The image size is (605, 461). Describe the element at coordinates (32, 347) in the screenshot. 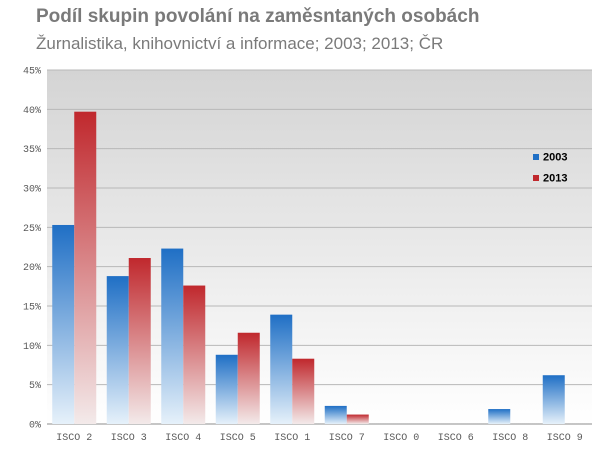

I see `y-tick-label: 10%` at that location.